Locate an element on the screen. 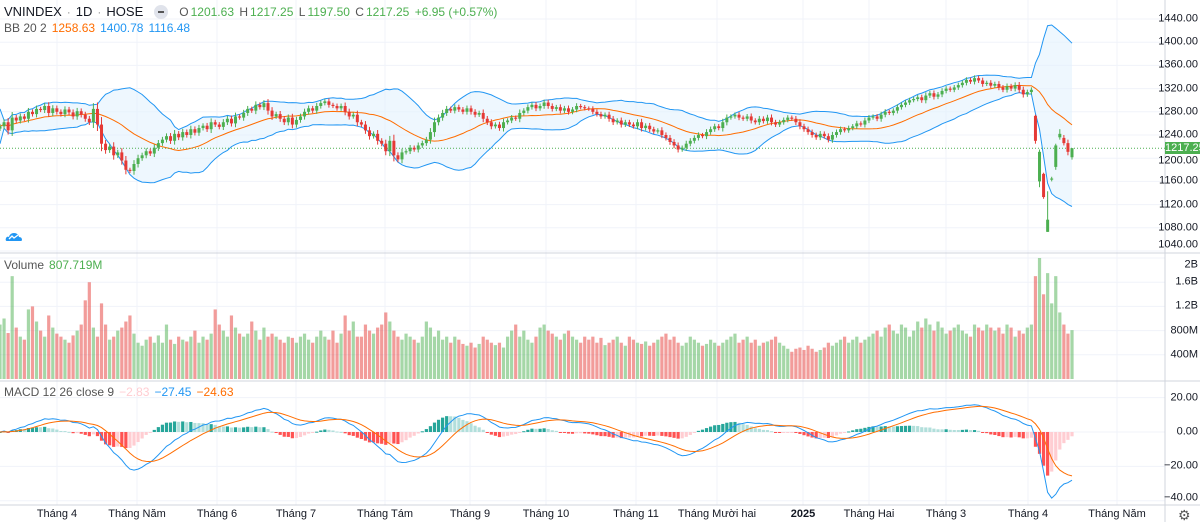 This screenshot has height=523, width=1200. bb-upper-value: 1400.78 is located at coordinates (122, 28).